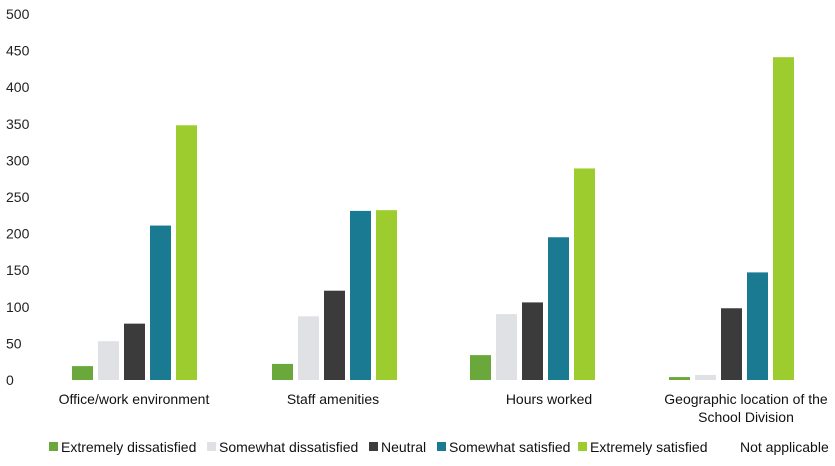 Image resolution: width=835 pixels, height=466 pixels. I want to click on y-tick-label: 450, so click(18, 51).